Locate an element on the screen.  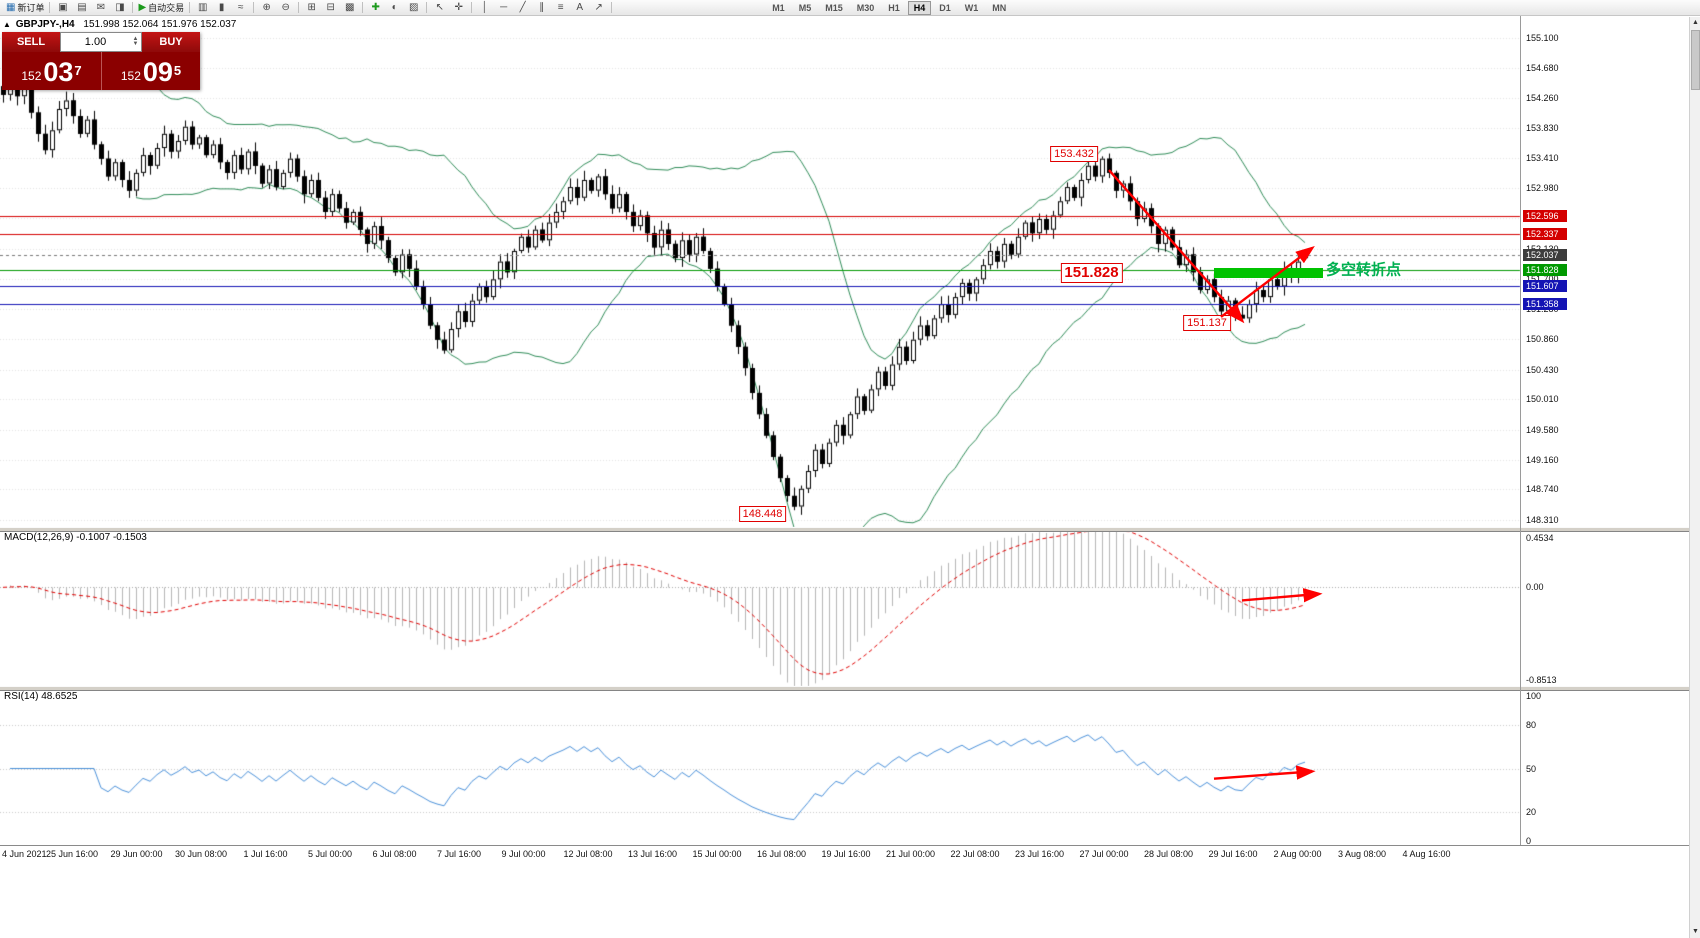
sell-price-sup: 7 is located at coordinates (78, 70).